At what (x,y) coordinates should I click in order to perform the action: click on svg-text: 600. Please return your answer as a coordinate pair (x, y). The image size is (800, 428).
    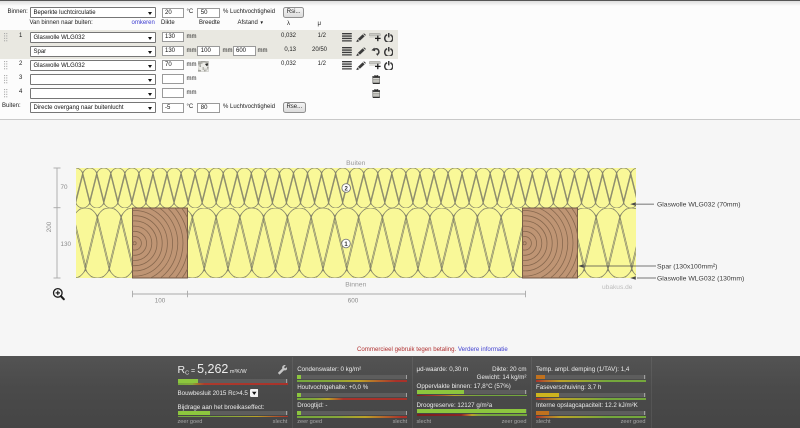
    Looking at the image, I should click on (353, 301).